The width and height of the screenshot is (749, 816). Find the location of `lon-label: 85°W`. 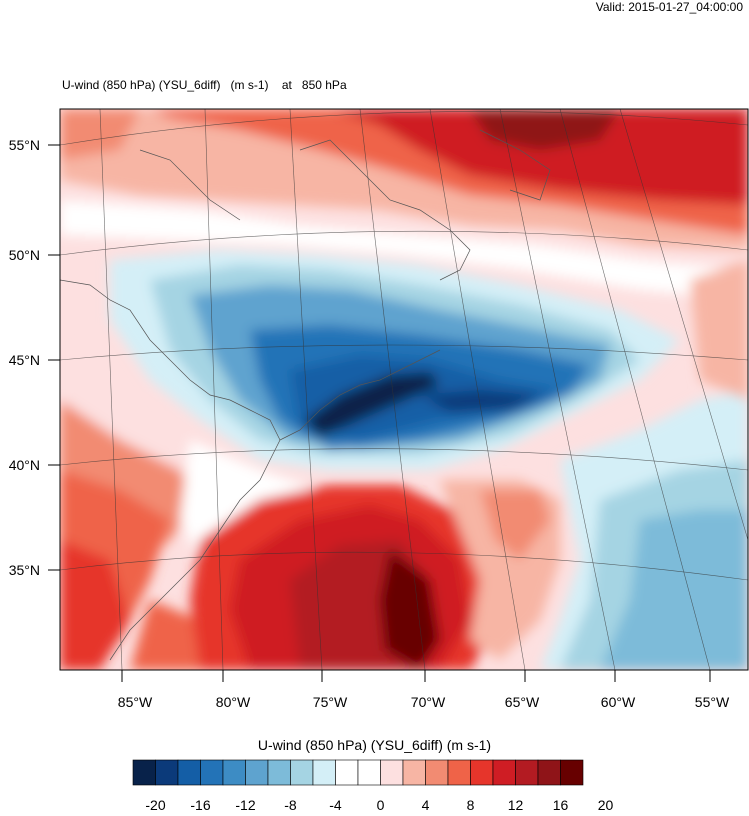

lon-label: 85°W is located at coordinates (135, 702).